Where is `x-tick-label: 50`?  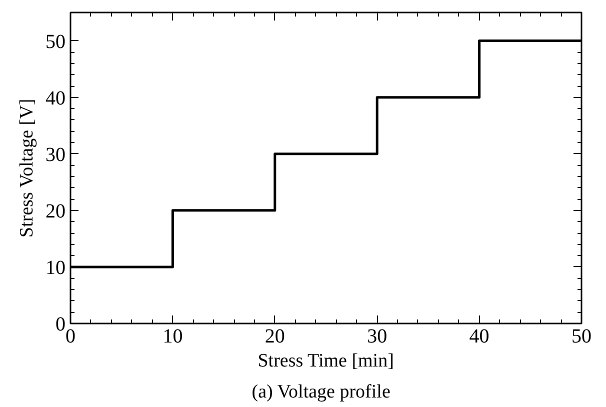 x-tick-label: 50 is located at coordinates (582, 337).